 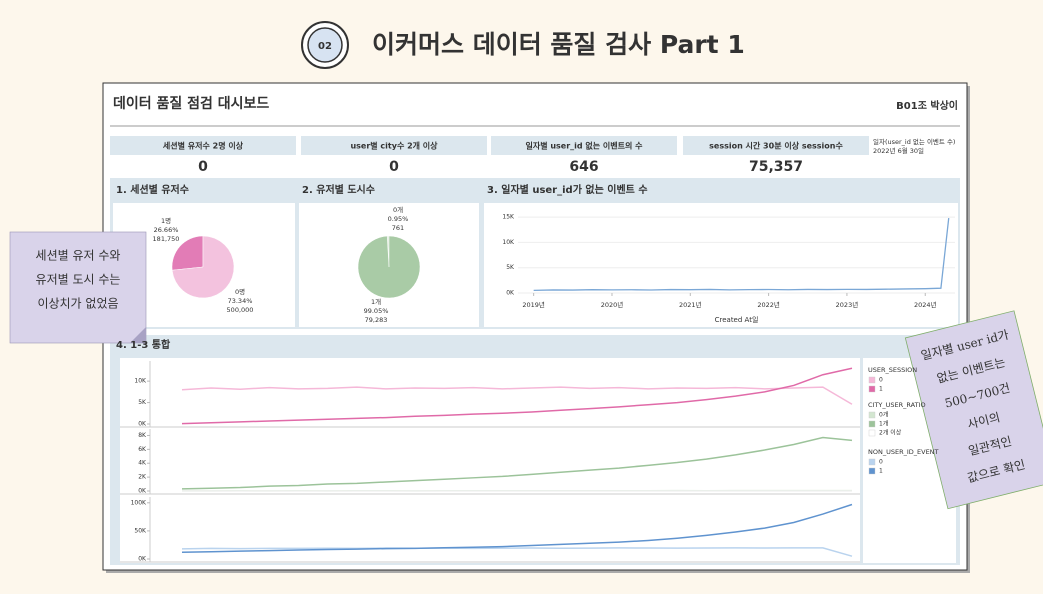 I want to click on note-line: 일자(user_id 없는 이벤트 수), so click(x=914, y=141).